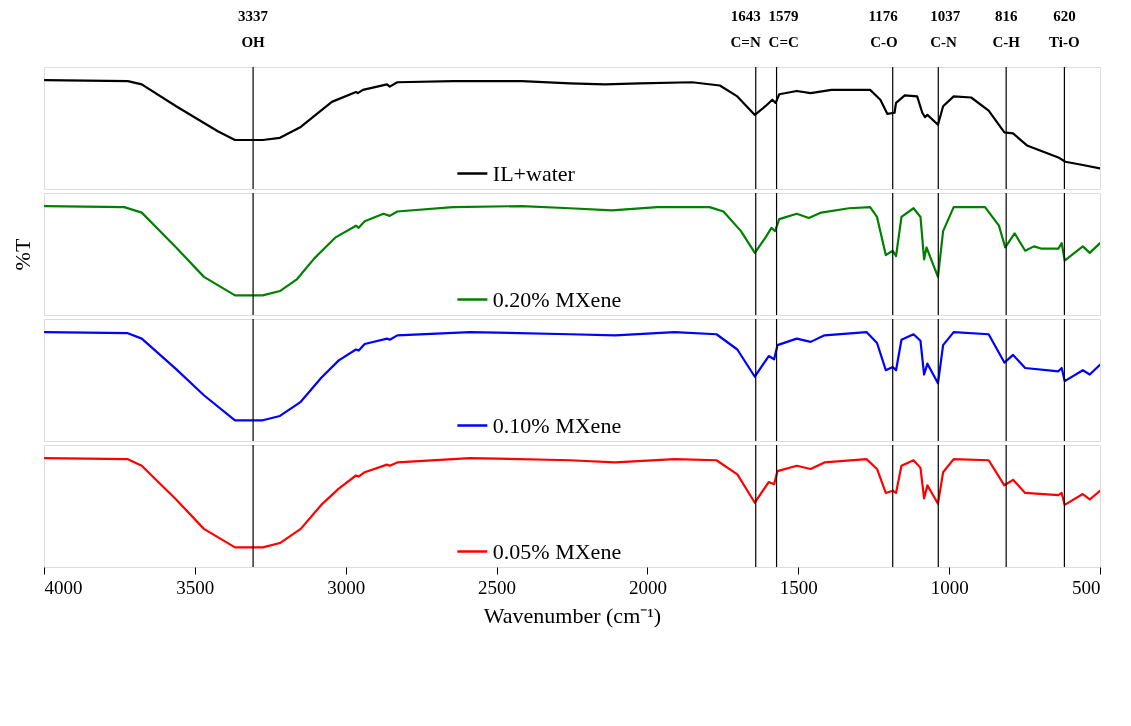 This screenshot has width=1131, height=726. Describe the element at coordinates (1086, 587) in the screenshot. I see `x-tick-label: 500` at that location.